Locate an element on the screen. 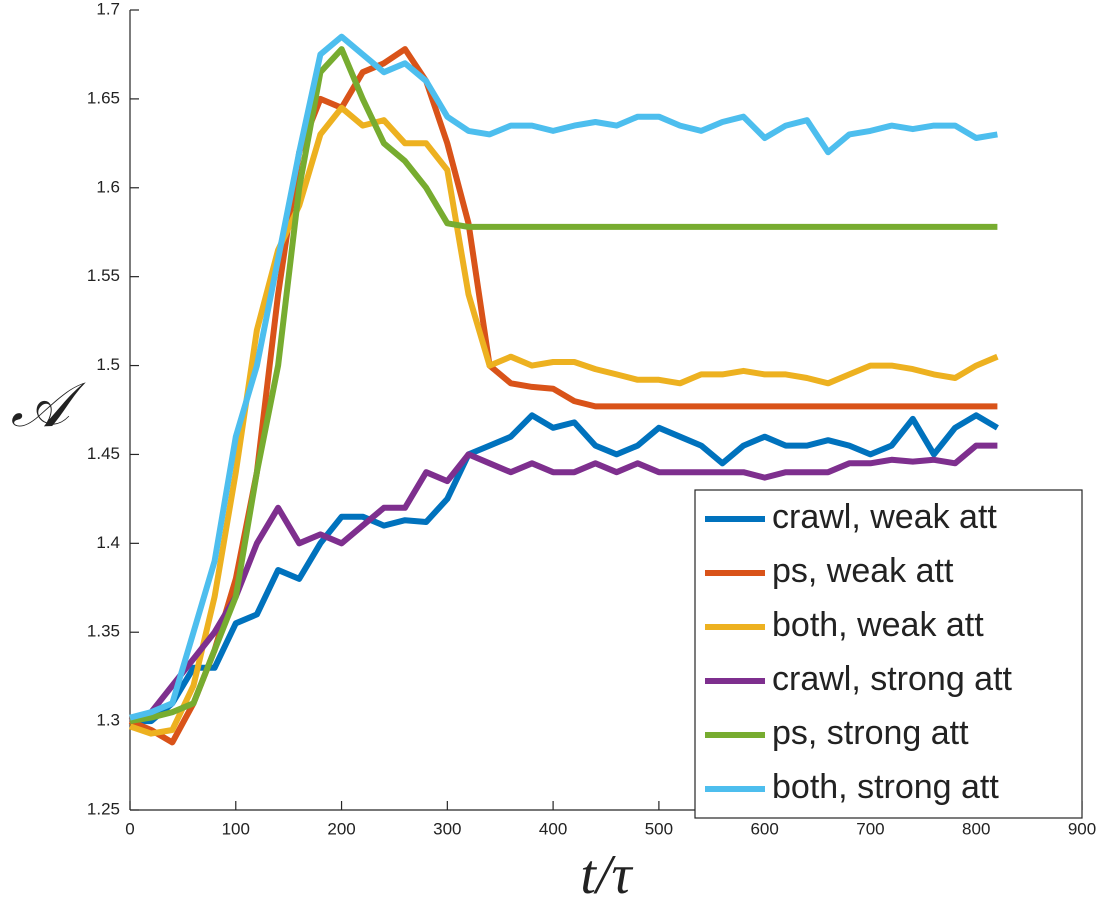  y-tick-label: 1.6 is located at coordinates (108, 186).